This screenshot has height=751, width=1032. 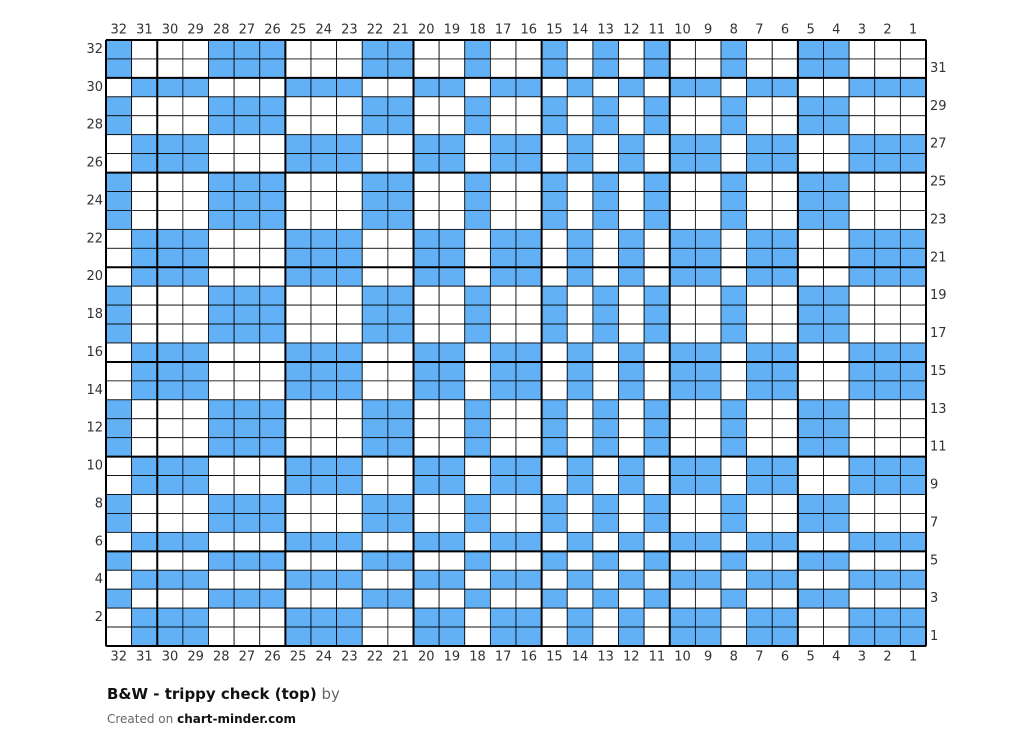 I want to click on column-label-bottom: 10, so click(x=682, y=657).